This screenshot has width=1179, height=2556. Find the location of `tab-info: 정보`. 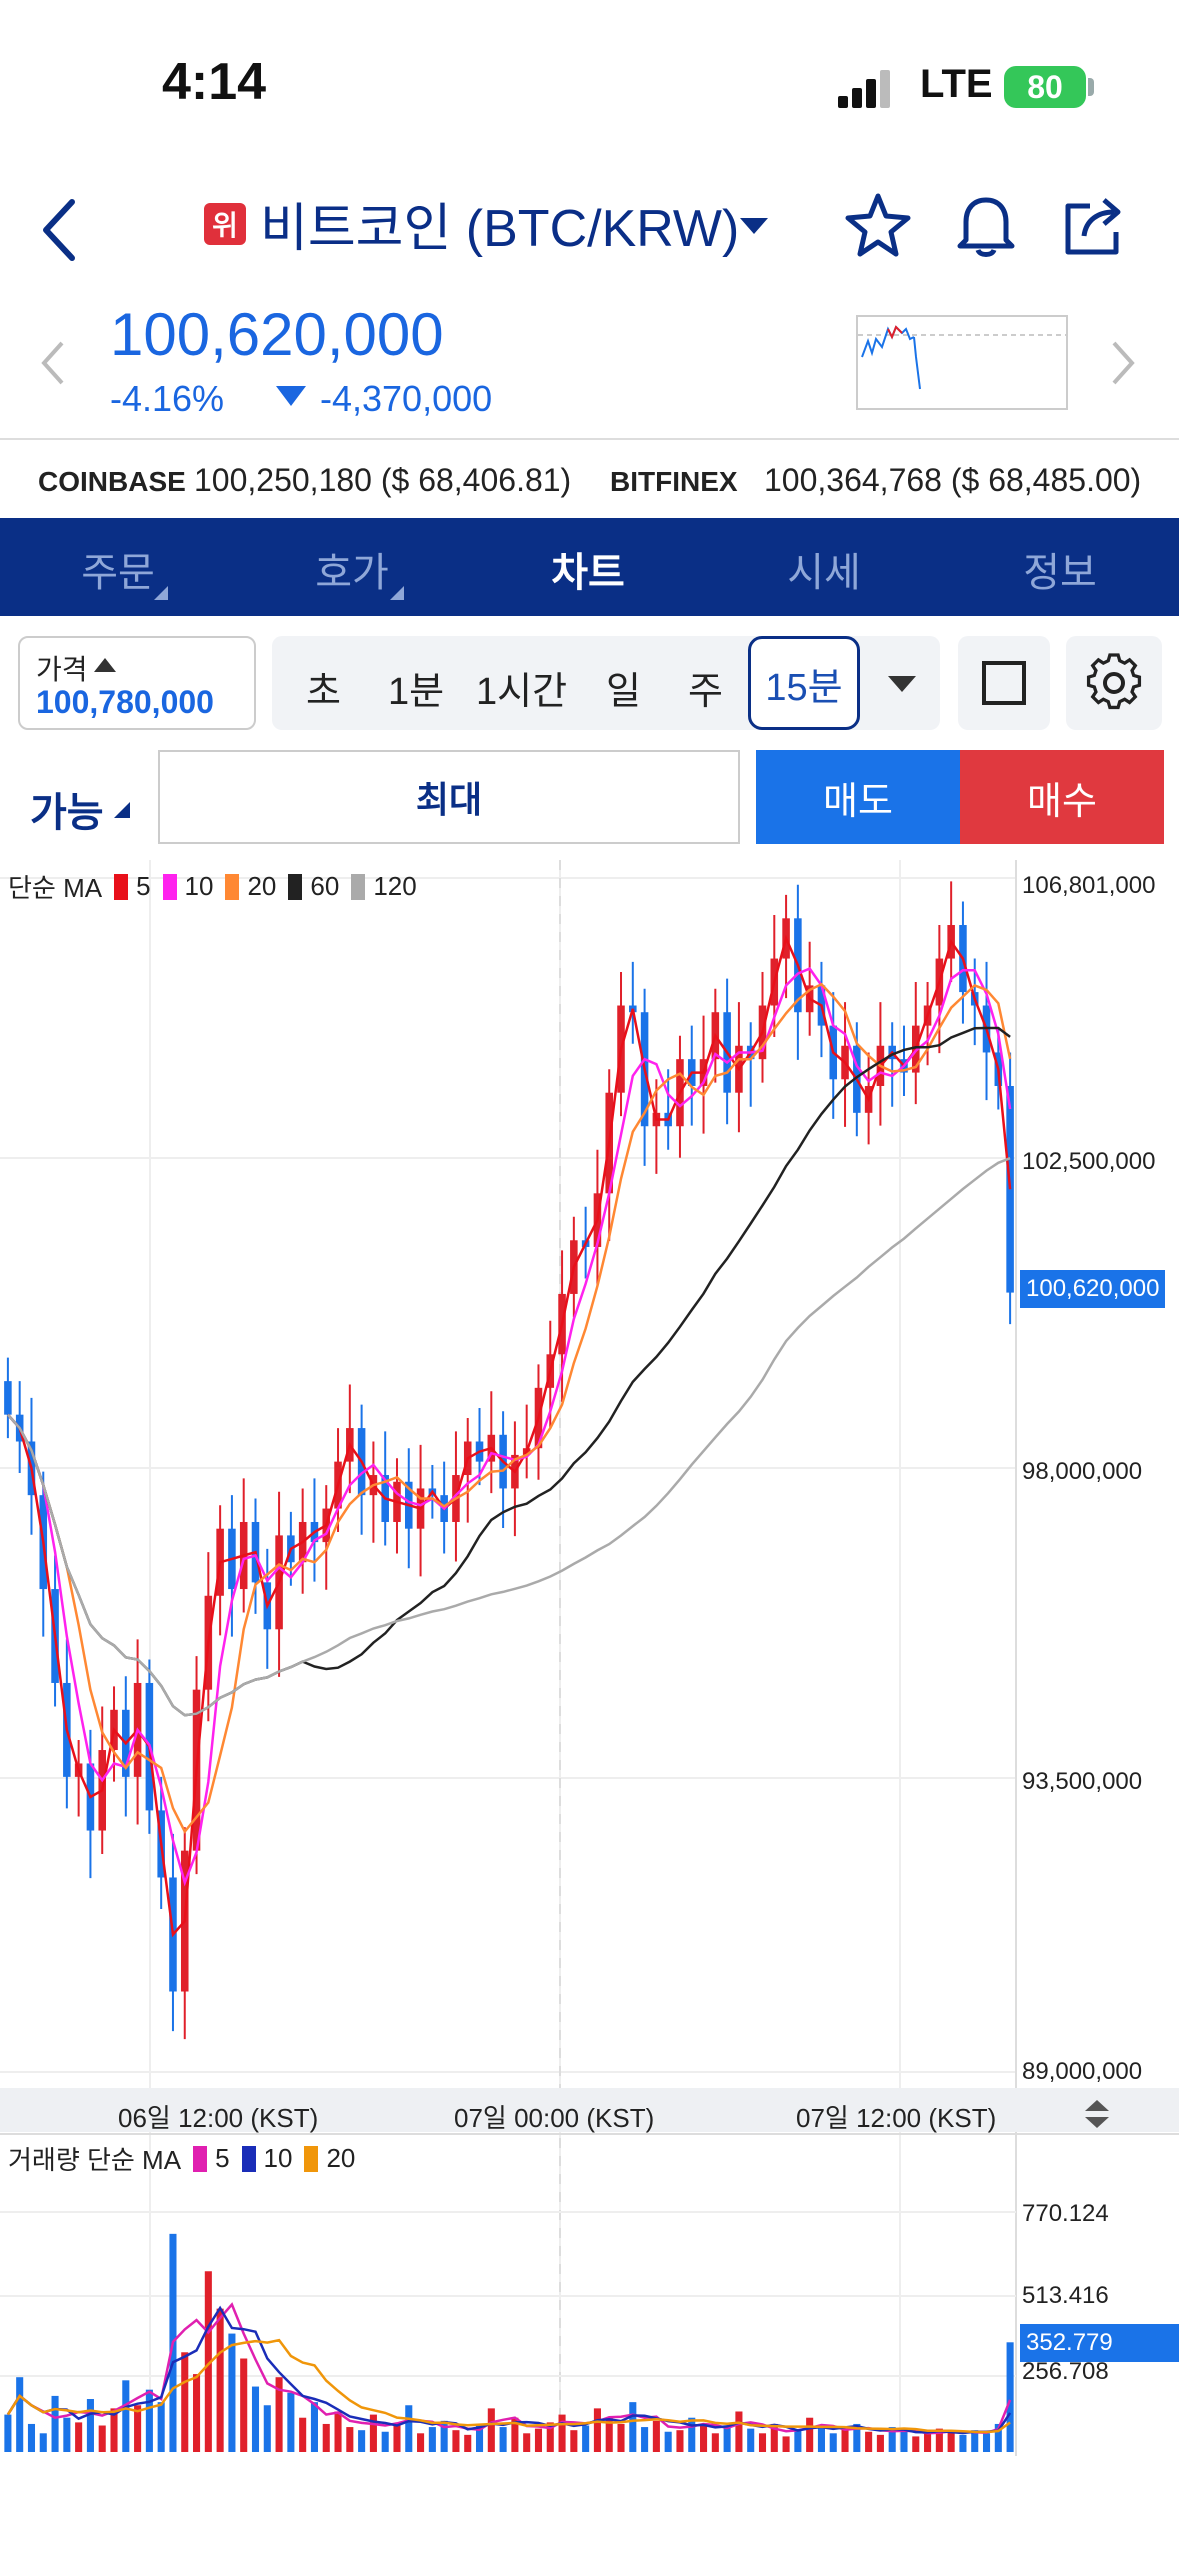

tab-info: 정보 is located at coordinates (1060, 573).